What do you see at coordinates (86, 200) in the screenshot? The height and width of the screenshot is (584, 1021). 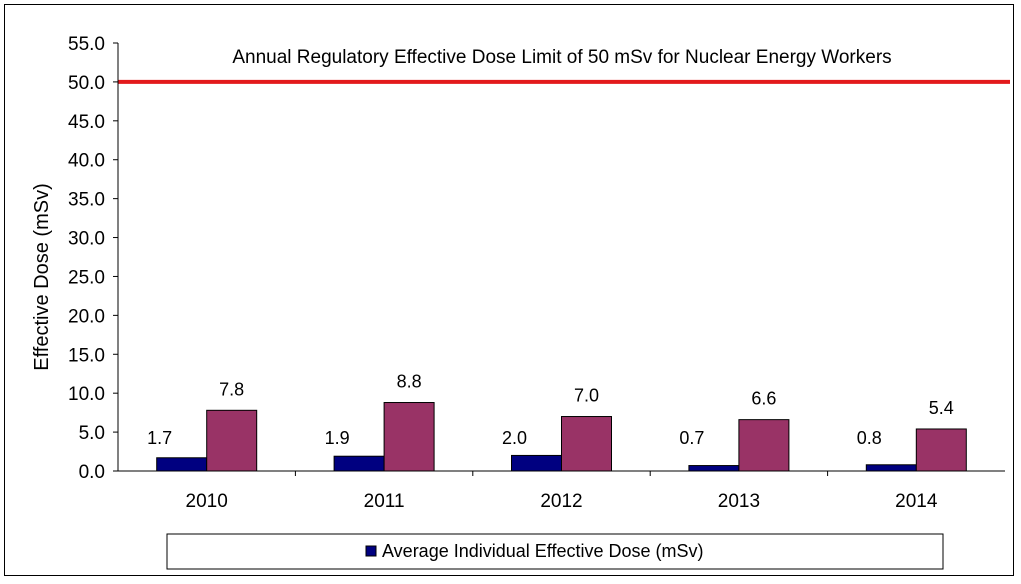 I see `y-tick-label: 35.0` at bounding box center [86, 200].